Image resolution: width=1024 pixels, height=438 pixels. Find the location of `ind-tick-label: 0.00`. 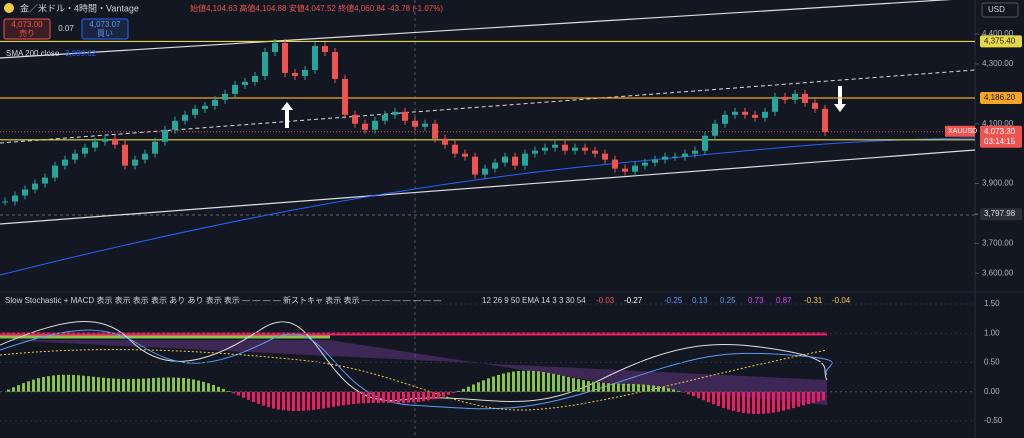

ind-tick-label: 0.00 is located at coordinates (992, 391).